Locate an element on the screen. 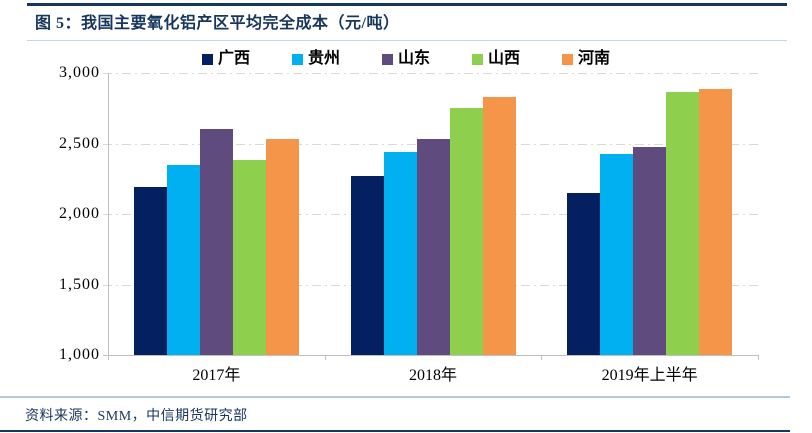 The width and height of the screenshot is (812, 433). bar-山东-2019年上半年 is located at coordinates (650, 251).